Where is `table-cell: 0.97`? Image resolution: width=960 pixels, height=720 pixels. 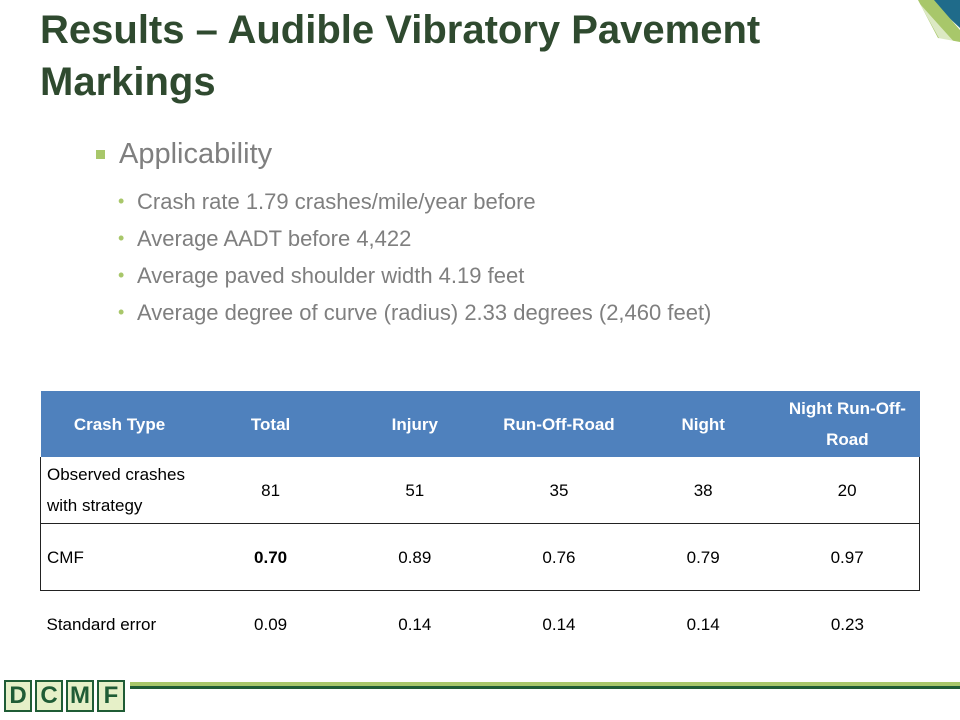 table-cell: 0.97 is located at coordinates (848, 557).